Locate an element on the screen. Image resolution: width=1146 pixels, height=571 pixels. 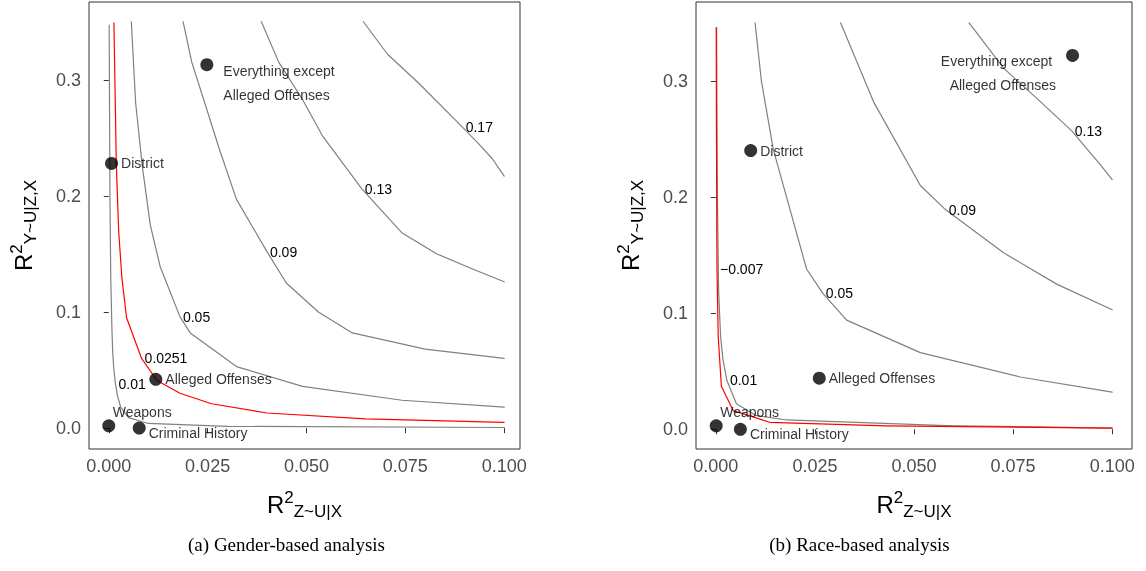
series-label: 0.0251 is located at coordinates (166, 358).